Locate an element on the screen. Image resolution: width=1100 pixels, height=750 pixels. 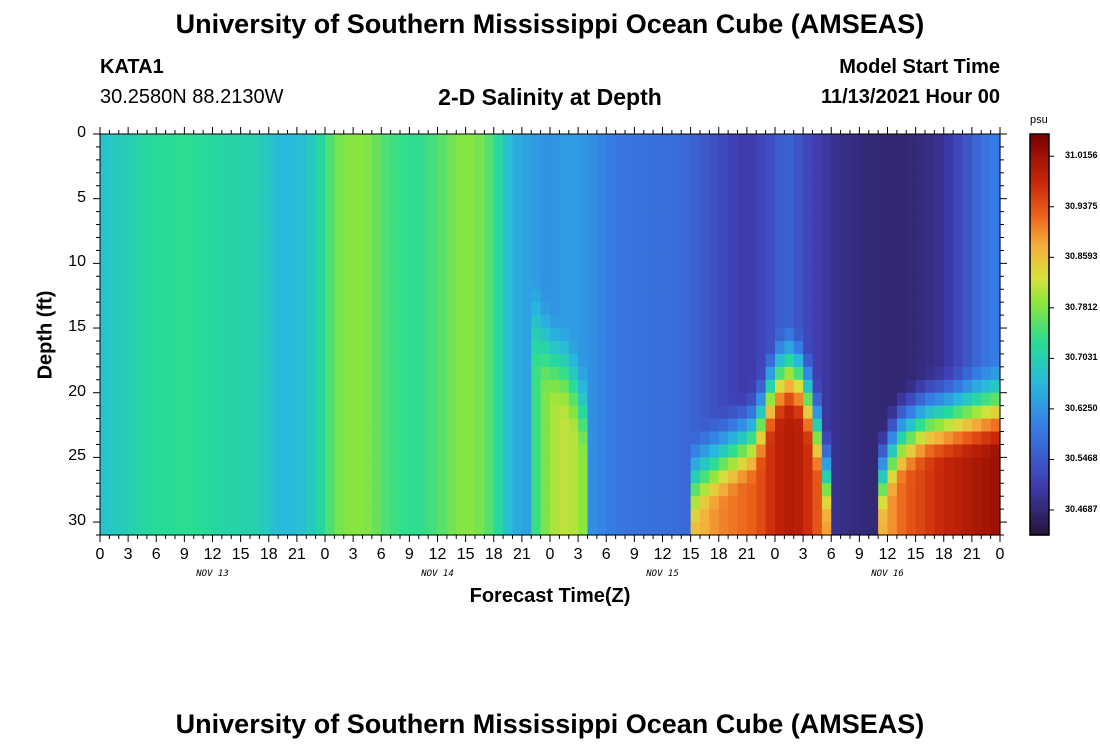
station-name: KATA1 is located at coordinates (132, 67).